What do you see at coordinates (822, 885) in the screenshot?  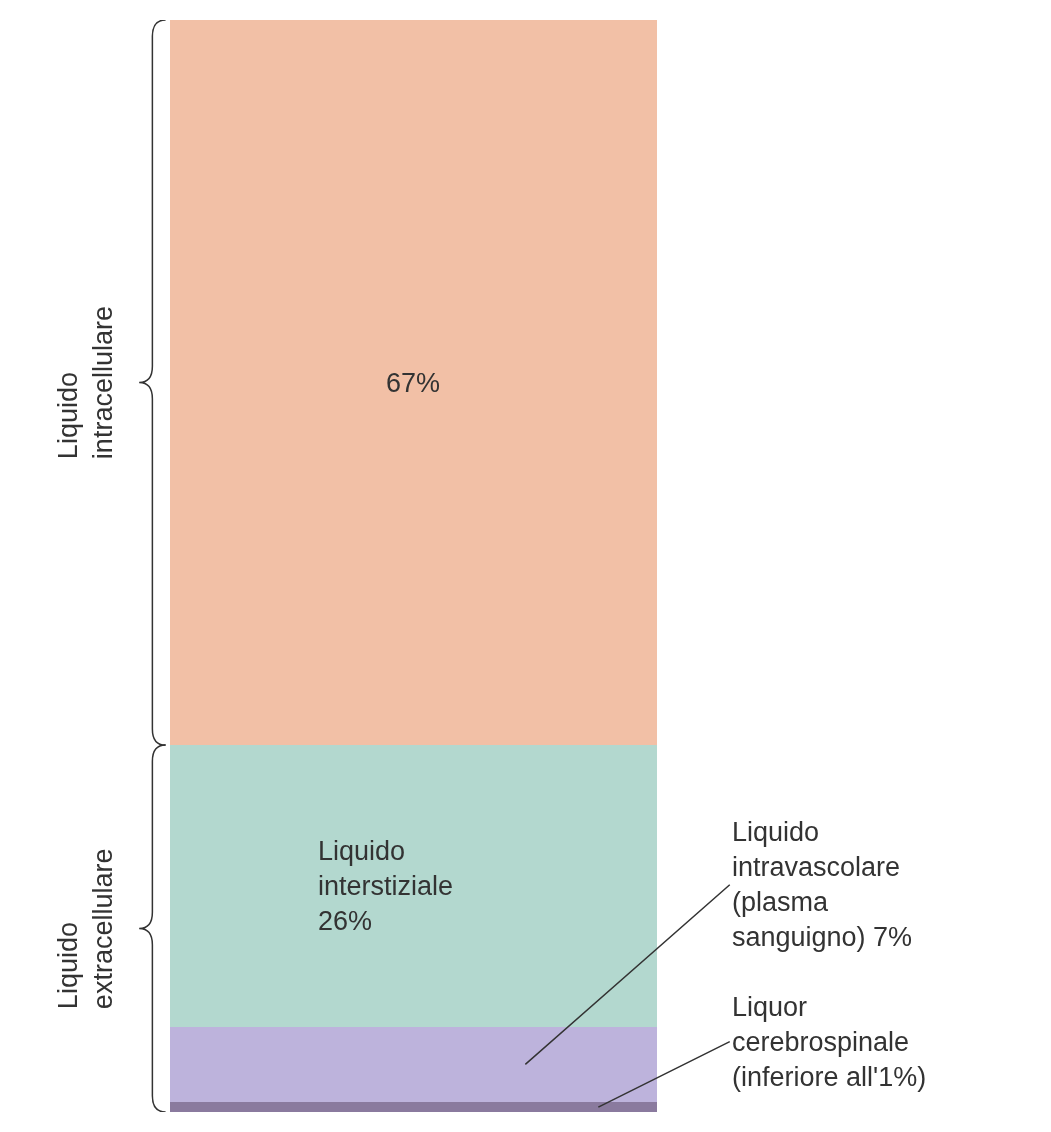 I see `data-label: Liquido intravascolare (plasma sanguigno) 7%` at bounding box center [822, 885].